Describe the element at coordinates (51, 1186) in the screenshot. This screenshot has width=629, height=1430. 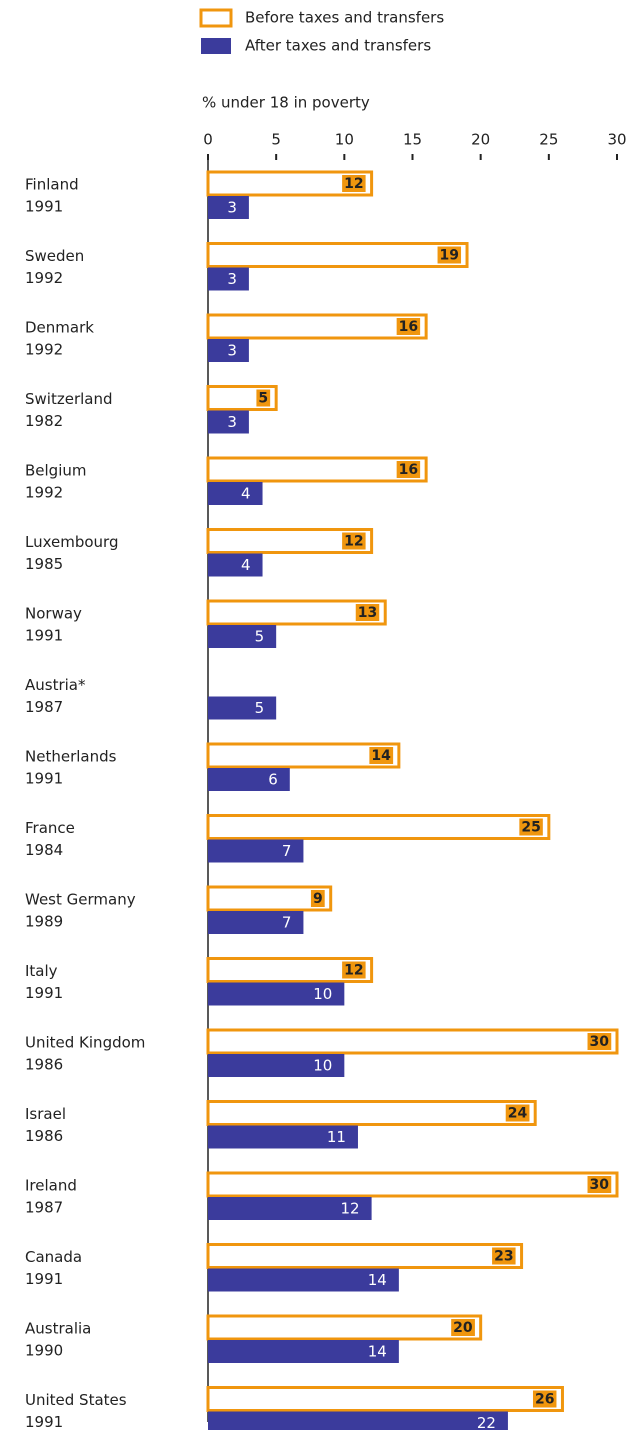
I see `category-label: Ireland` at that location.